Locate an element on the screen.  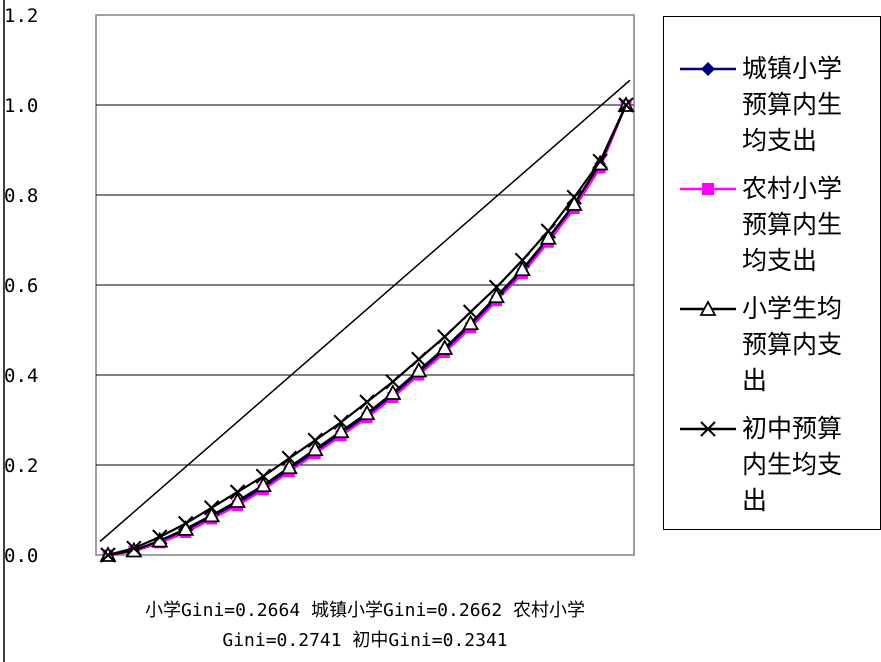
x-marker-icon is located at coordinates (708, 429).